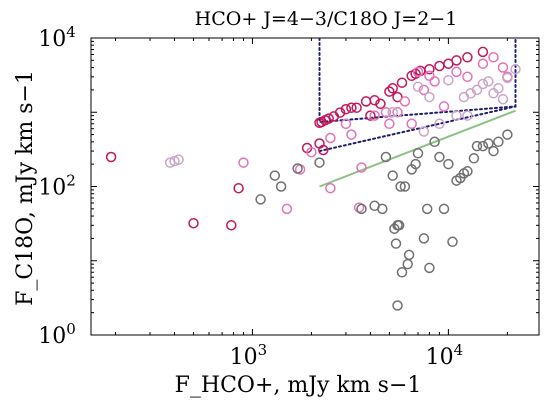 The width and height of the screenshot is (548, 416). Describe the element at coordinates (445, 355) in the screenshot. I see `x-tick-label: 10⁴` at that location.